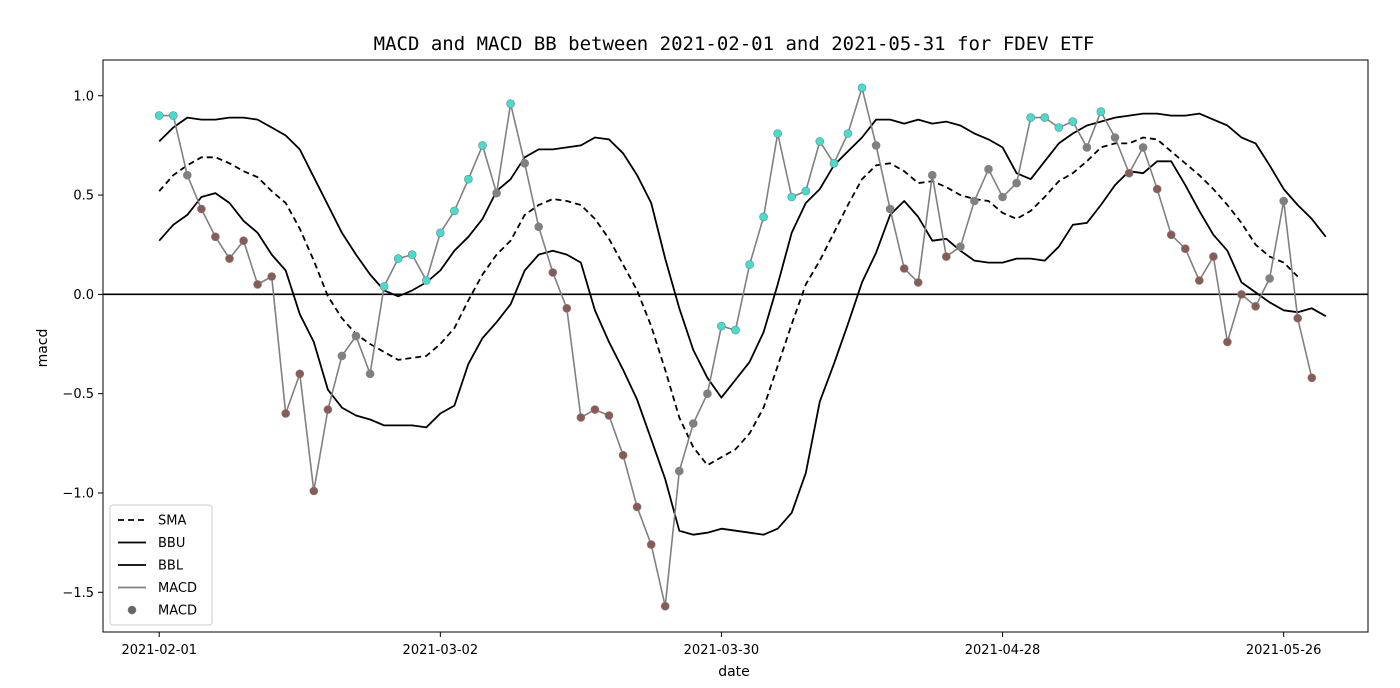 Image resolution: width=1400 pixels, height=688 pixels. I want to click on legend-label: BBL, so click(171, 566).